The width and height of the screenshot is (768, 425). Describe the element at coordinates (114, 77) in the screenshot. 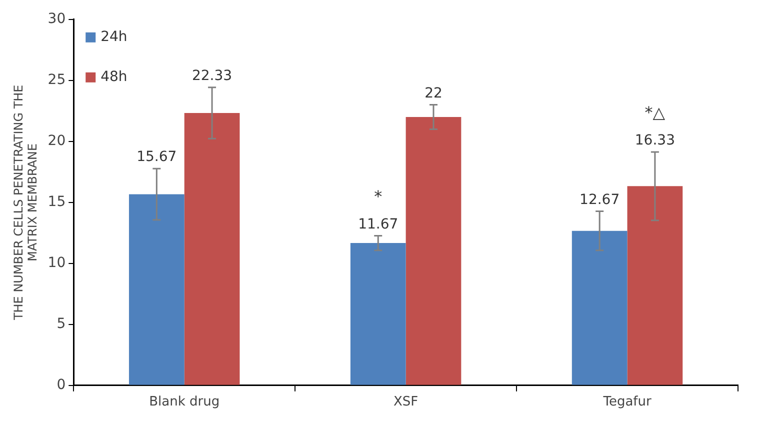

I see `legend-label: 48h` at that location.